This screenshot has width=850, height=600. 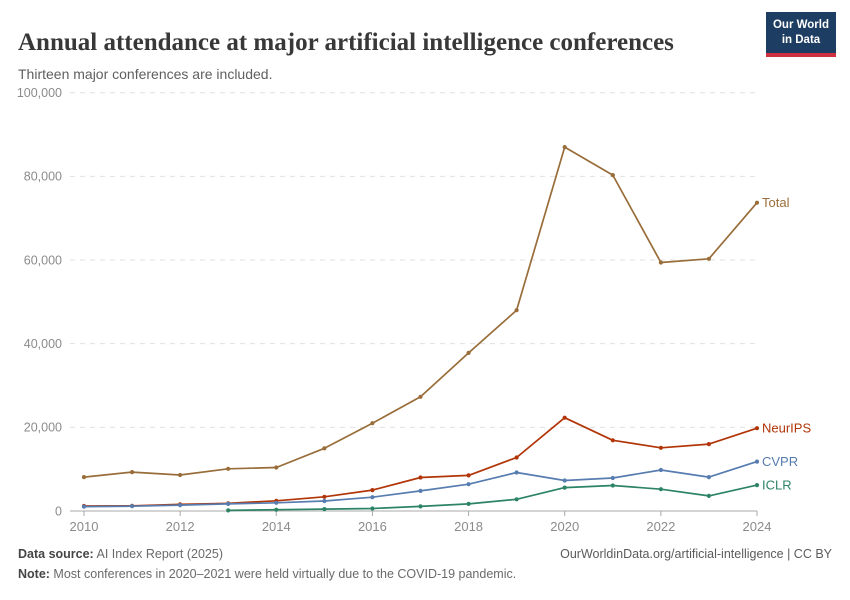 I want to click on data-source-label: Data source:, so click(x=56, y=554).